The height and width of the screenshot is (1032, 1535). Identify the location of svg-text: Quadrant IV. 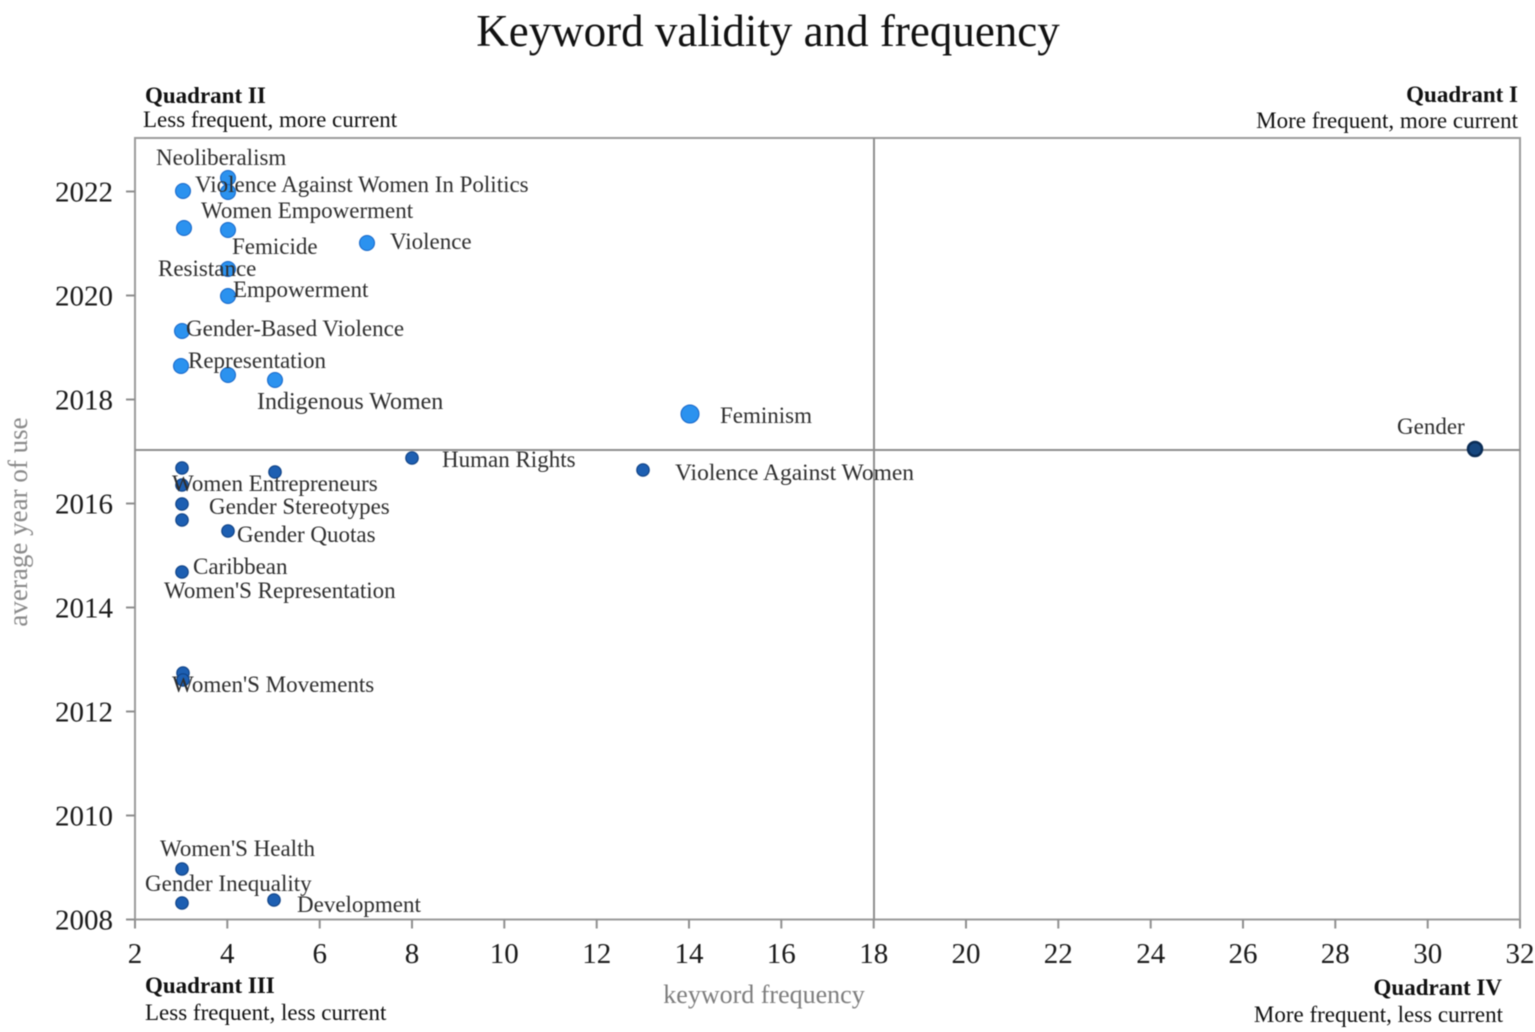
(1438, 987).